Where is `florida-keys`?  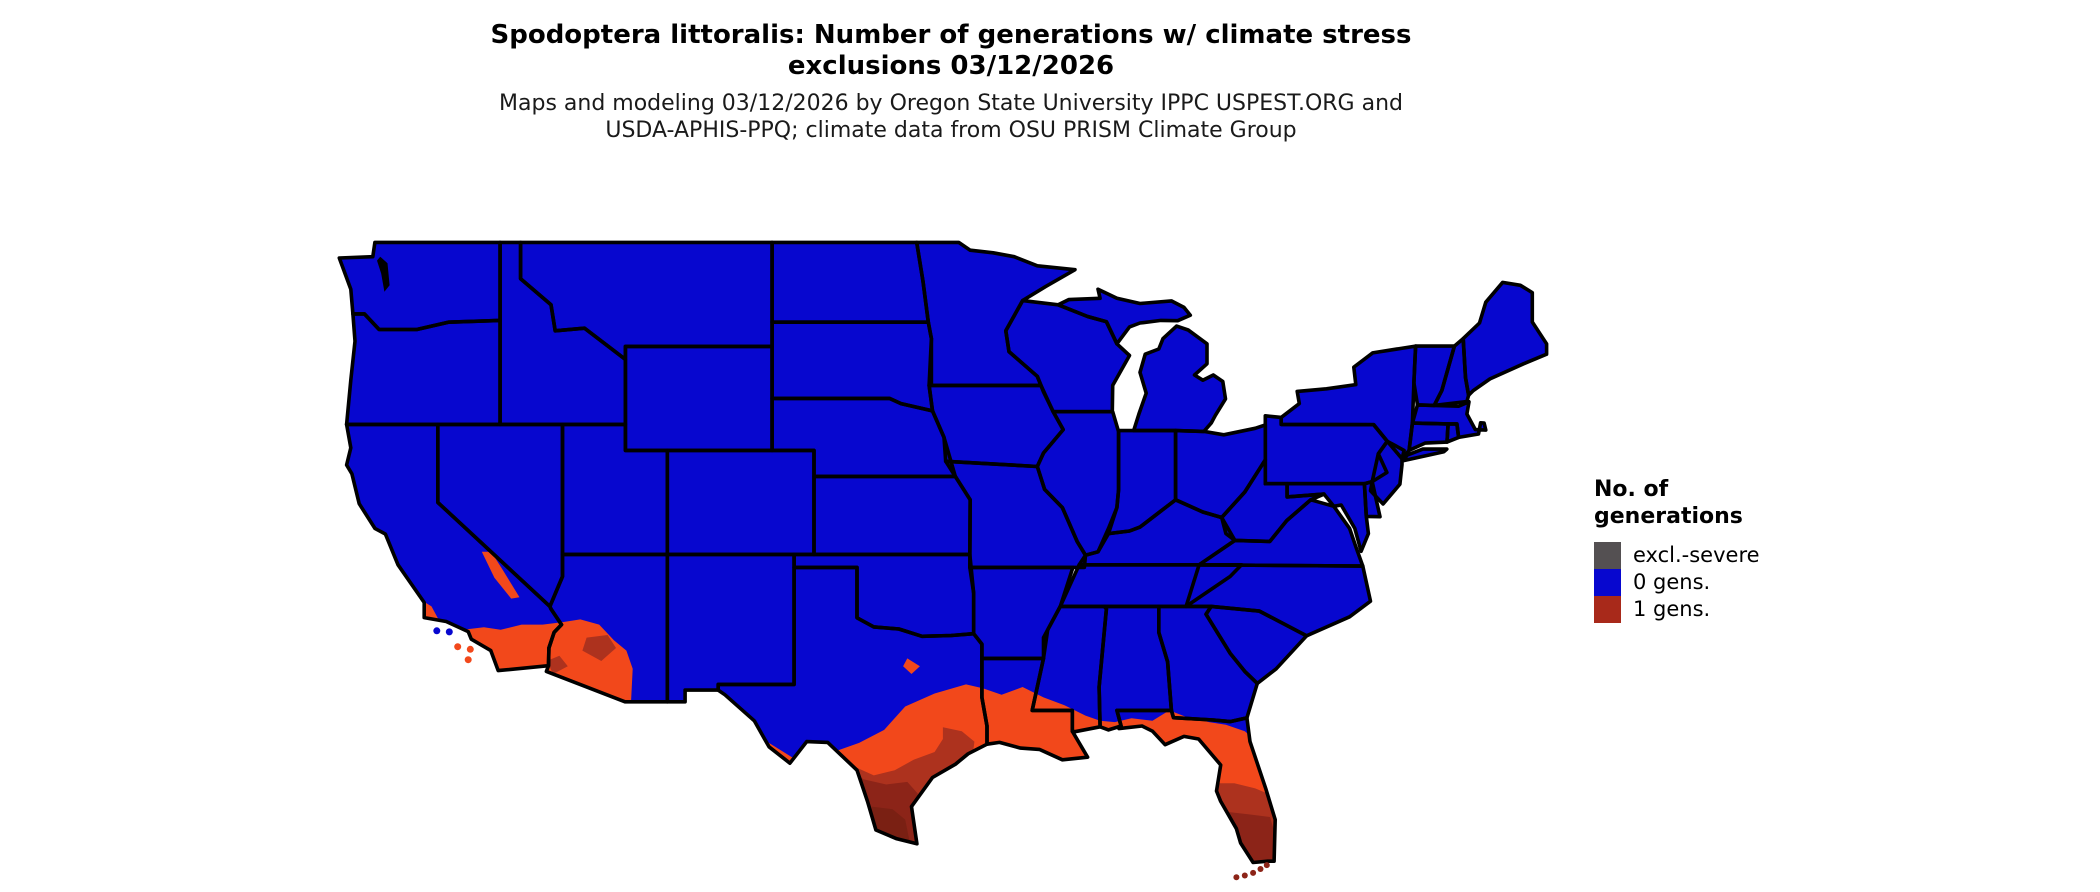 florida-keys is located at coordinates (1251, 871).